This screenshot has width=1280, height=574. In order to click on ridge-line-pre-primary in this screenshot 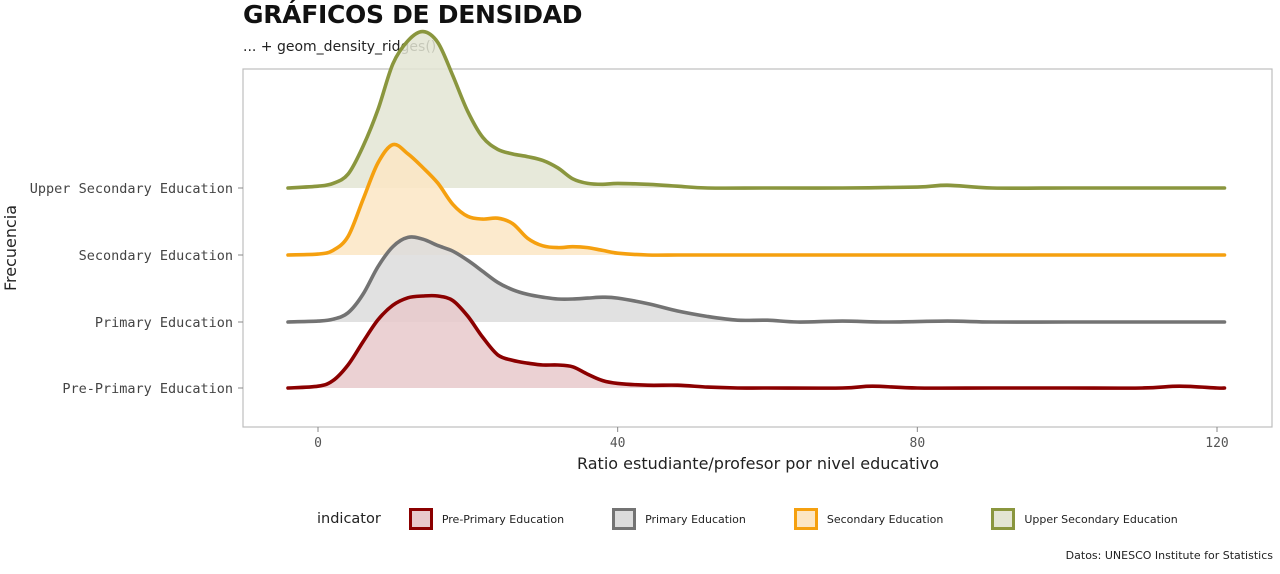, I will do `click(756, 341)`.